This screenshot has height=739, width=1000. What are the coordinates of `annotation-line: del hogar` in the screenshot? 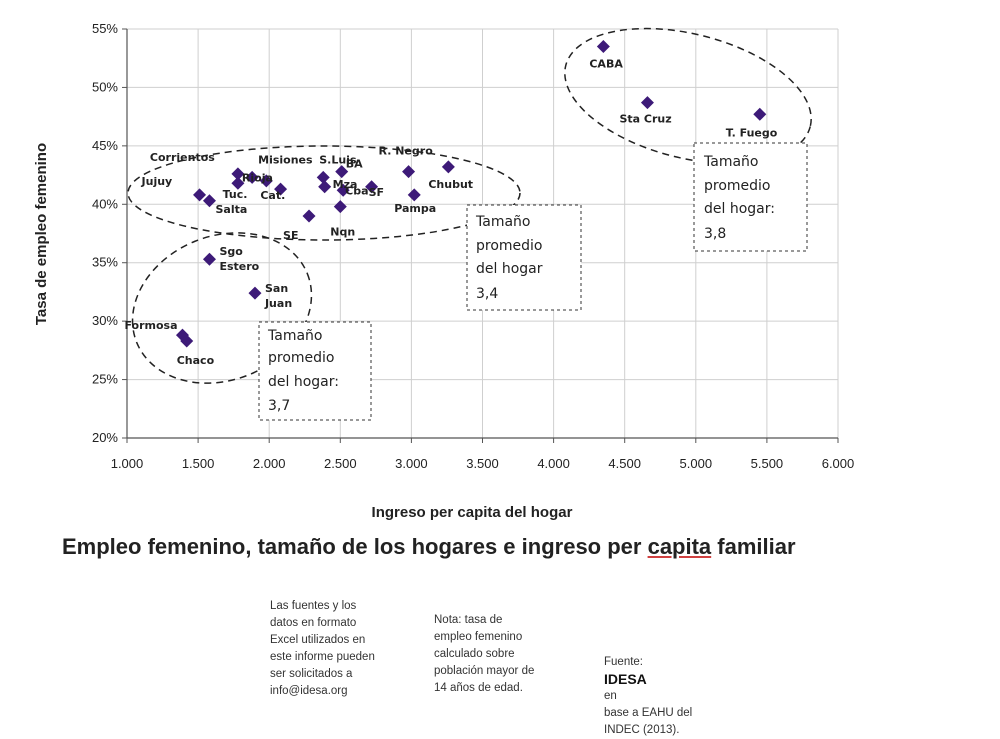 It's located at (509, 269).